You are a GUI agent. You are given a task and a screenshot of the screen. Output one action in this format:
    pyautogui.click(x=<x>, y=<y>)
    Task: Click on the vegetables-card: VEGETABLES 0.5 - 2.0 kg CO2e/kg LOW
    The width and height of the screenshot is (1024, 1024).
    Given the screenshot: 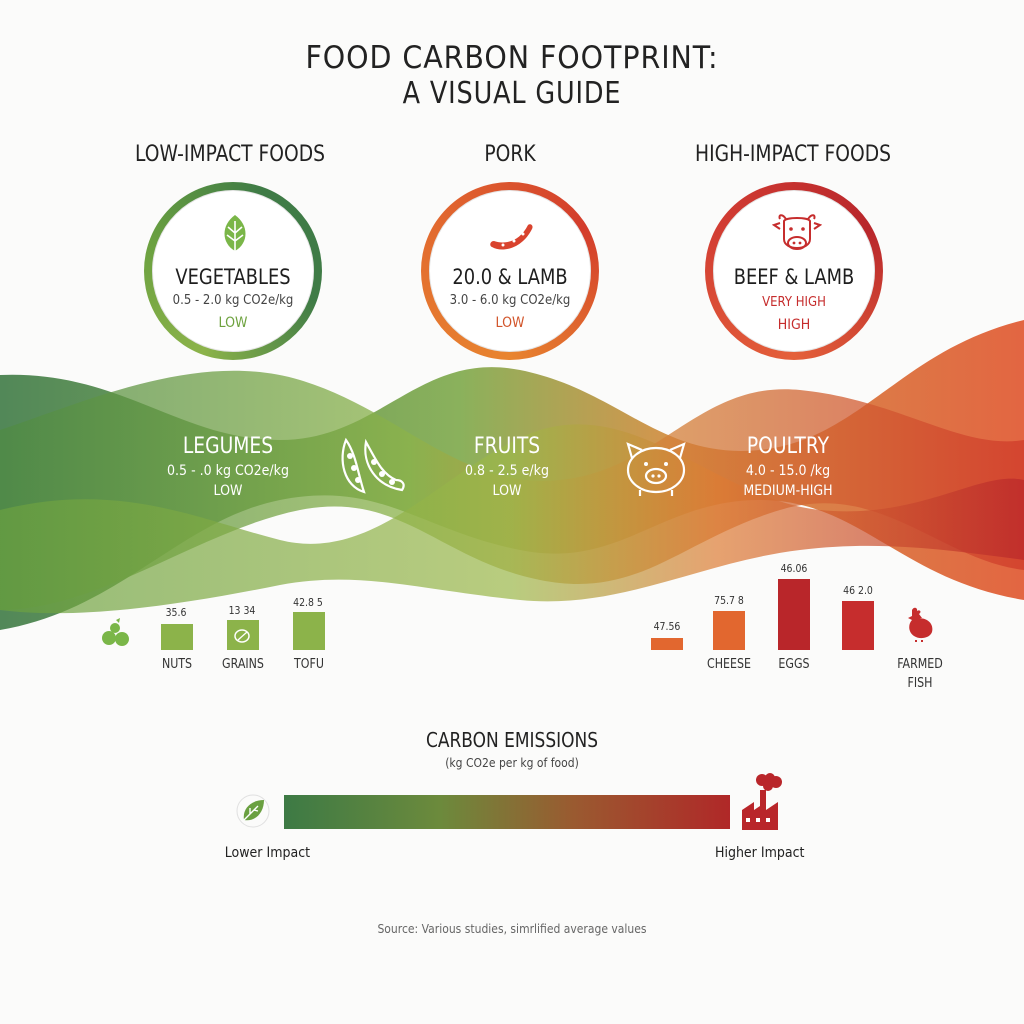 What is the action you would take?
    pyautogui.click(x=233, y=271)
    